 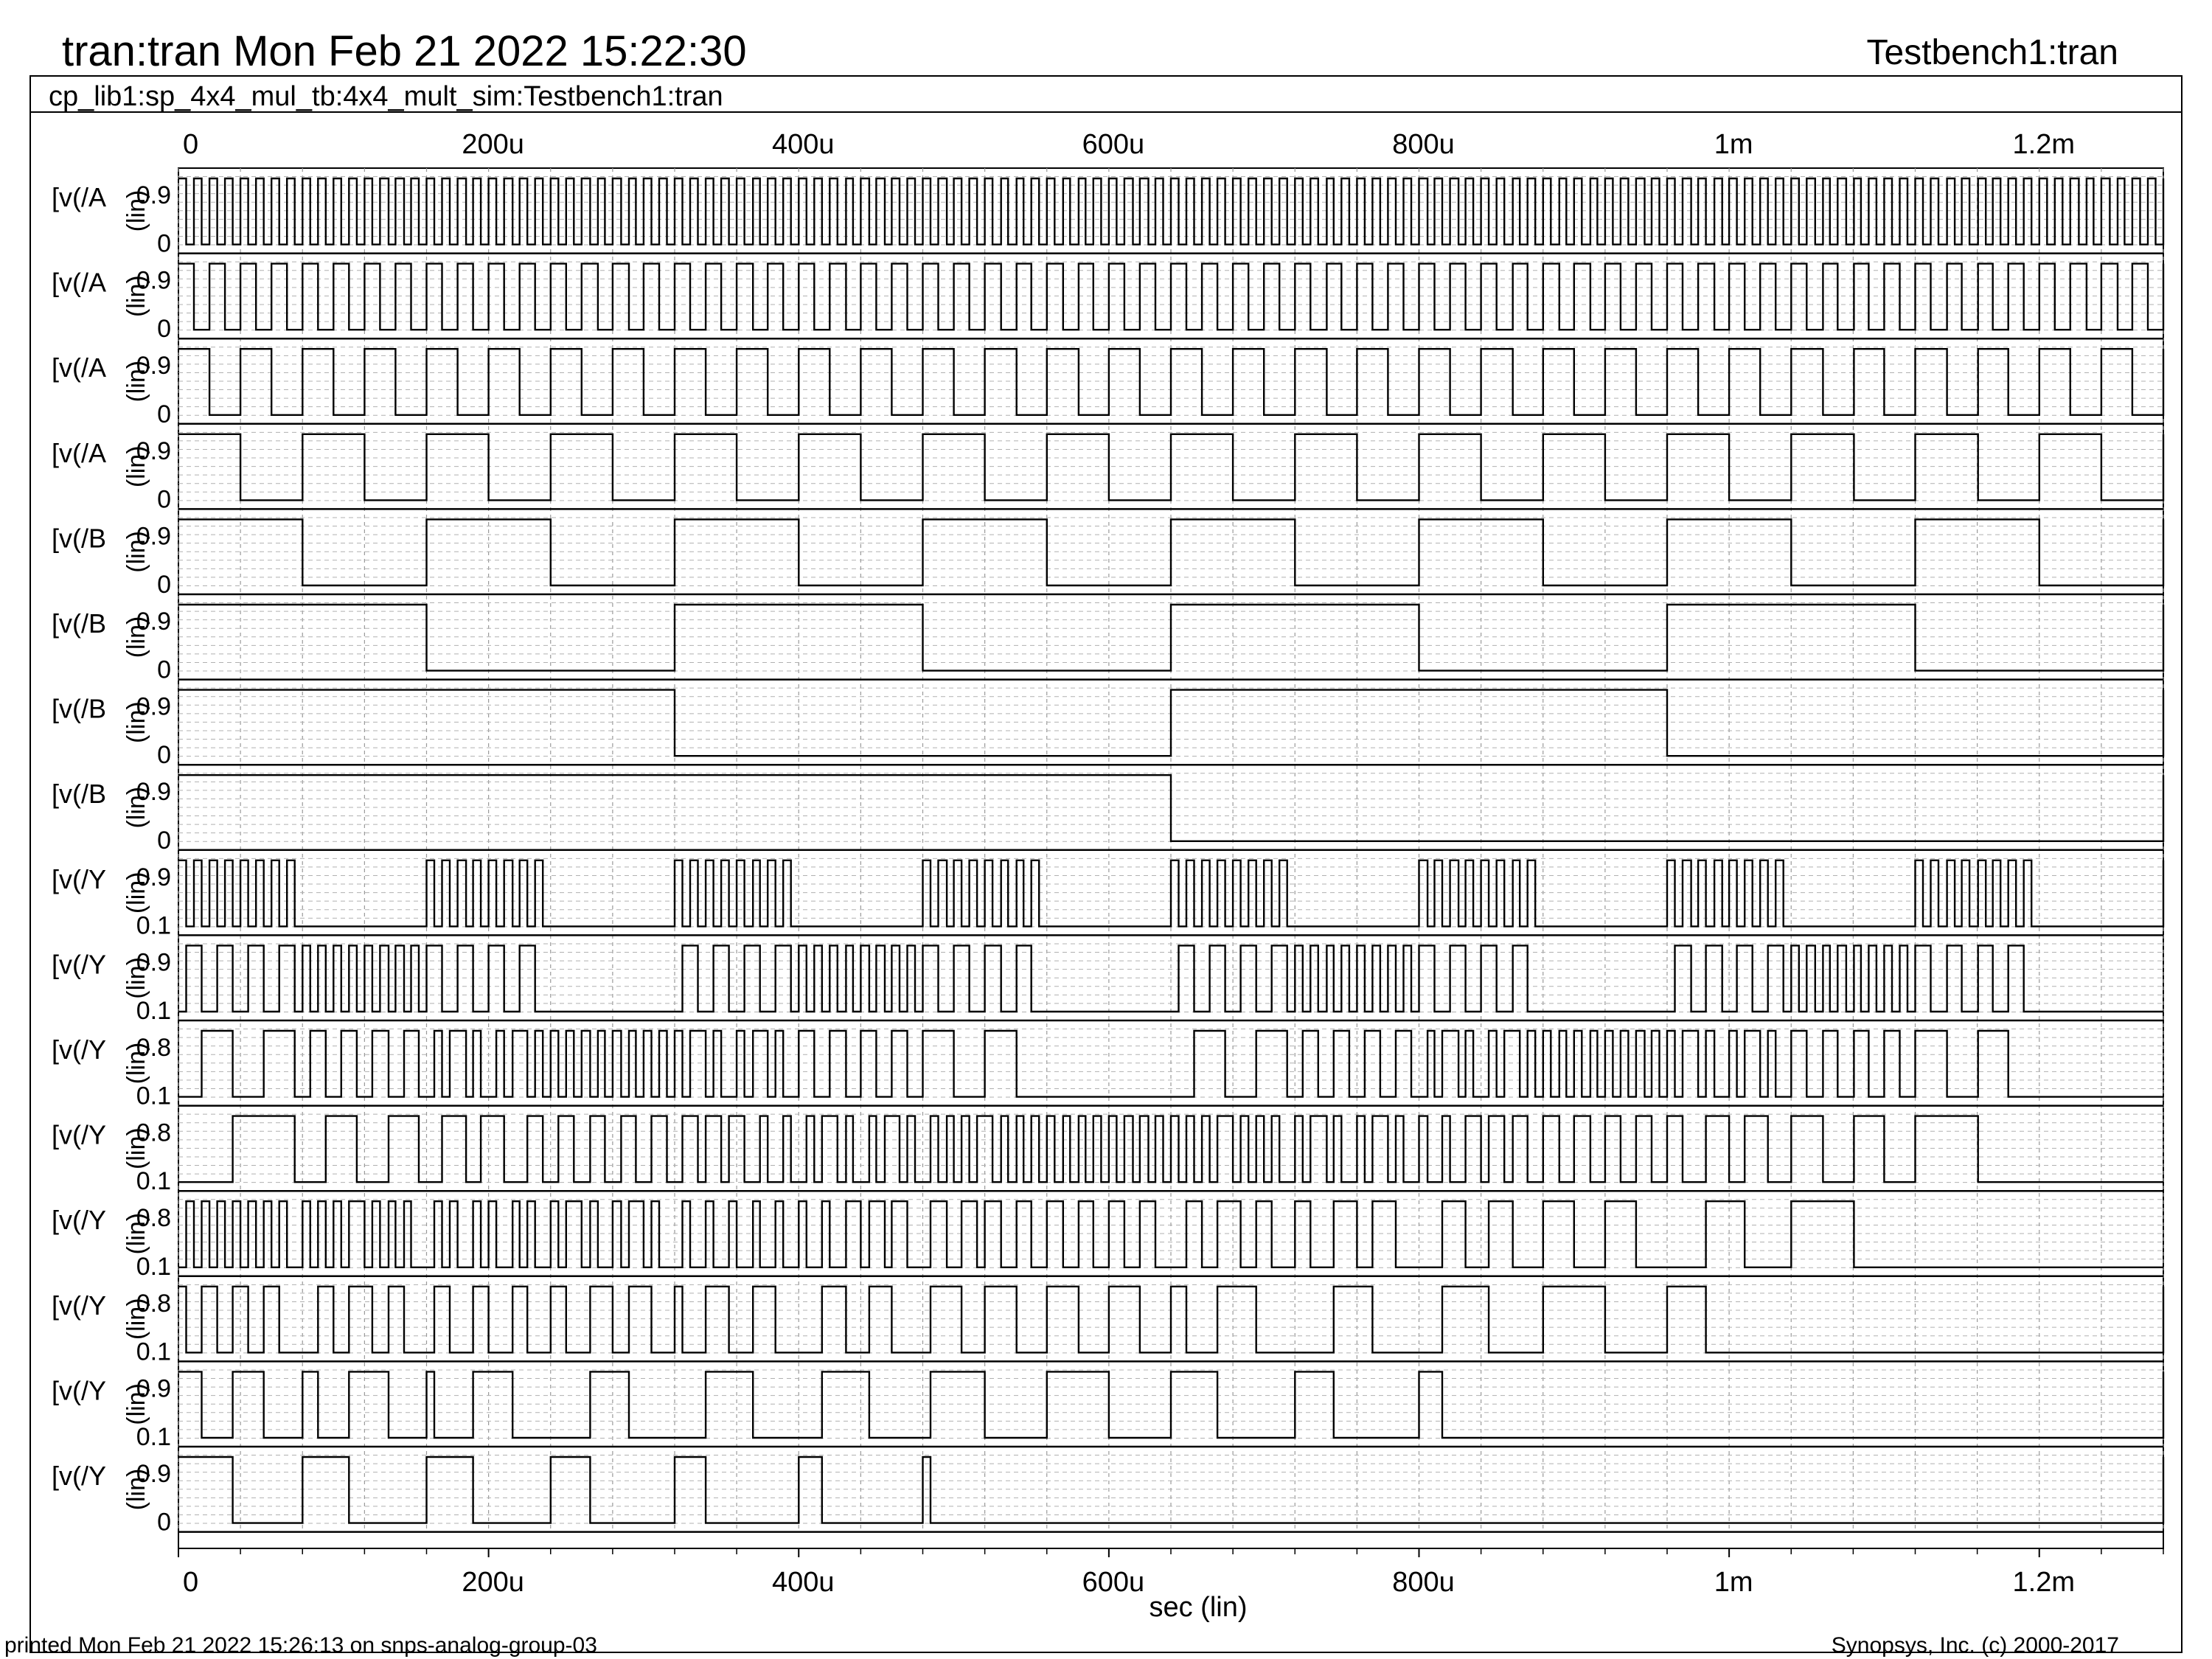 I want to click on x-tick-label-bottom: 800u, so click(x=1423, y=1582).